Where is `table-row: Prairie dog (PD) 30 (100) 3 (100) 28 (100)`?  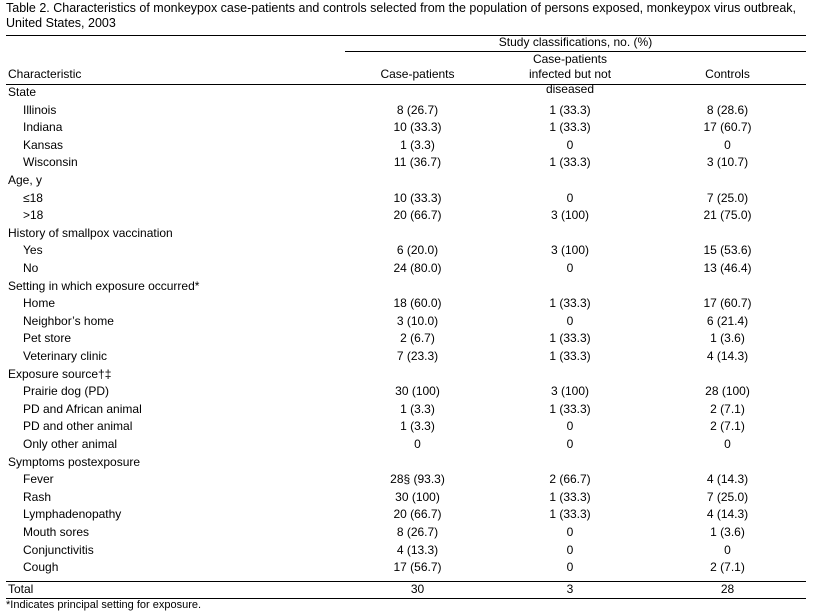 table-row: Prairie dog (PD) 30 (100) 3 (100) 28 (100) is located at coordinates (417, 392).